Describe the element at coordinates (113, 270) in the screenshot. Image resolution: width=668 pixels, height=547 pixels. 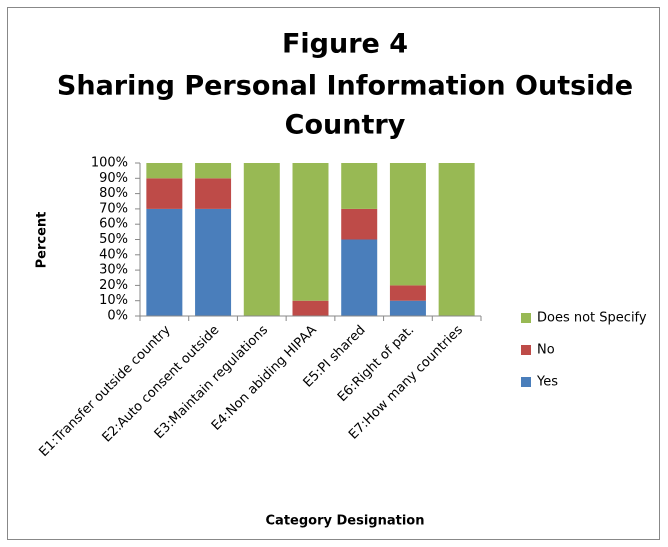
I see `y-tick-label: 30%` at that location.